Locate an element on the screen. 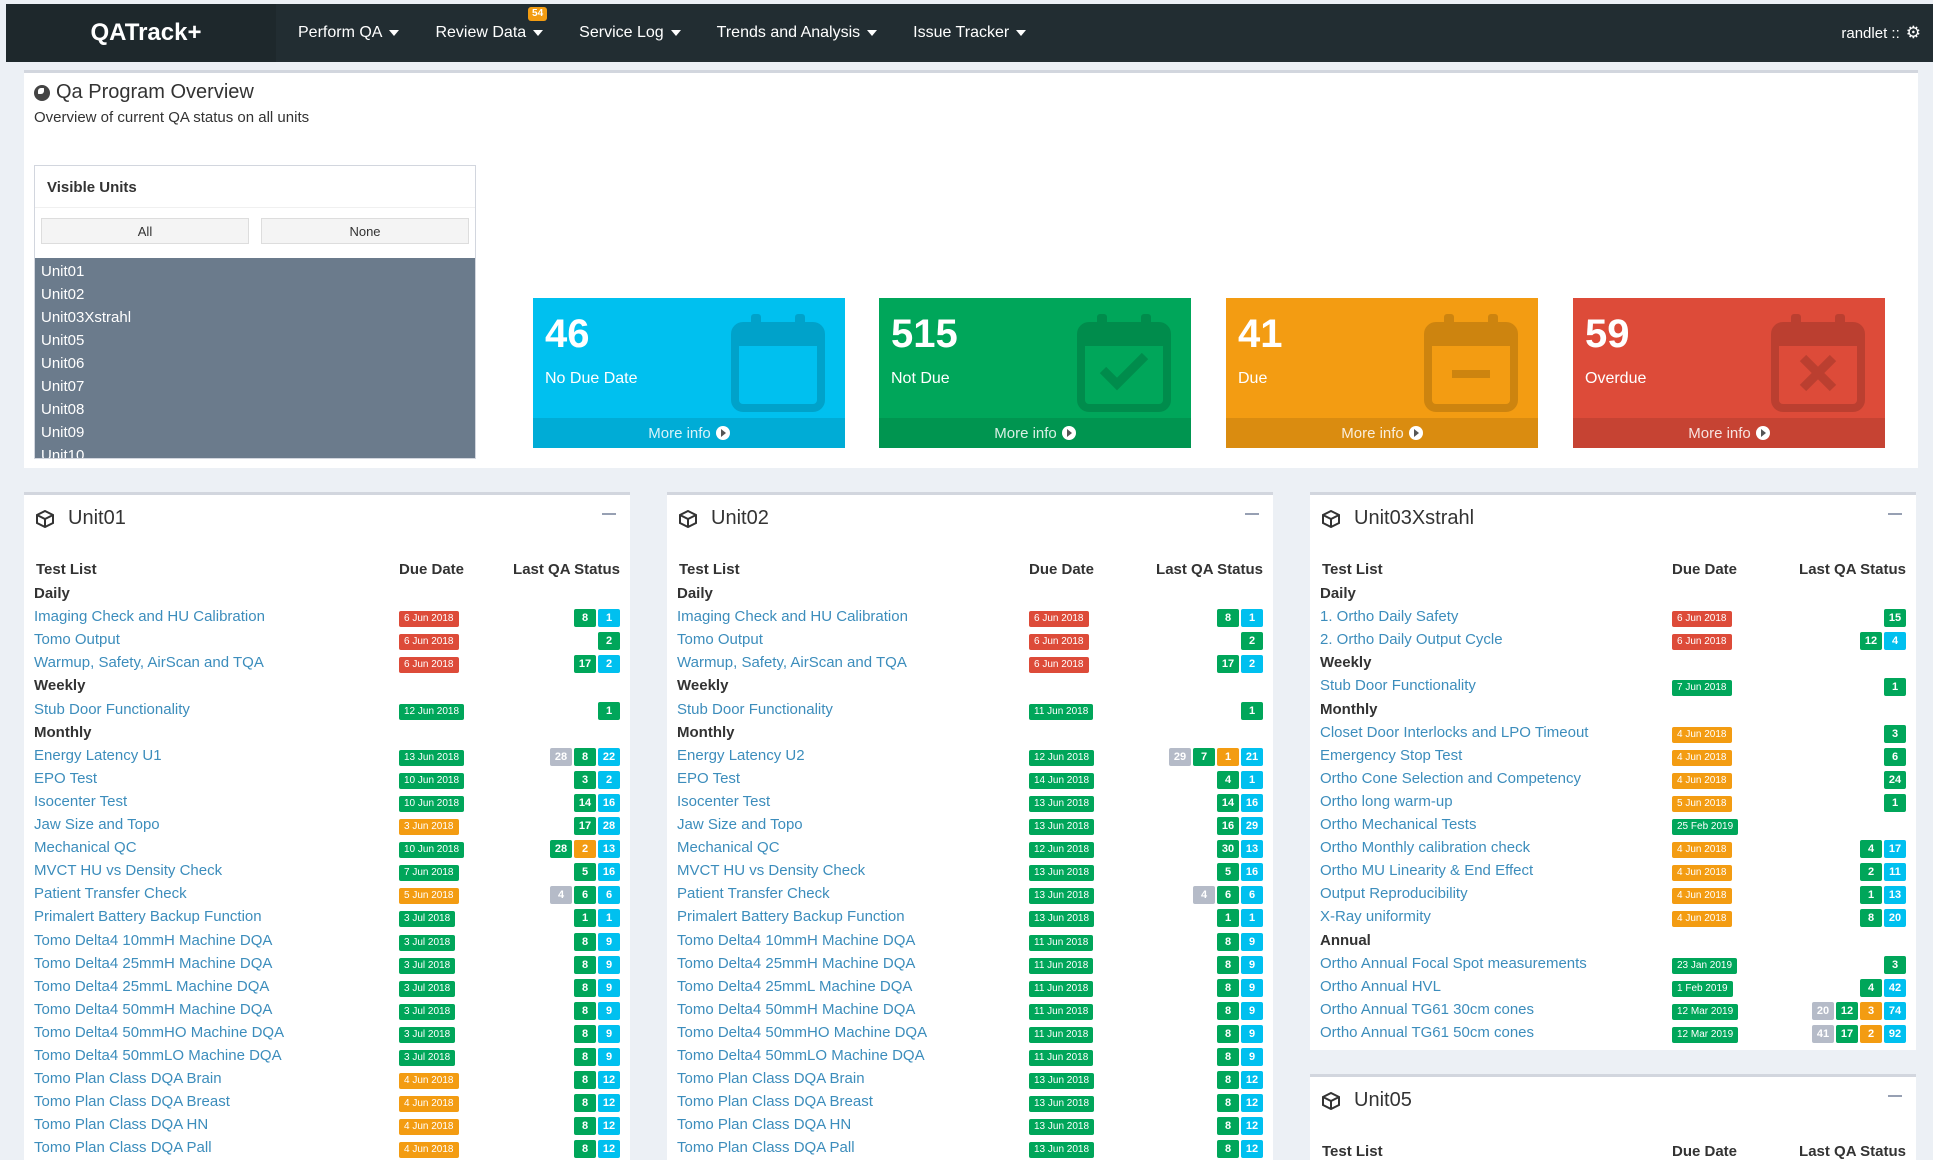  qa-status-badges: 4 42 is located at coordinates (1883, 987).